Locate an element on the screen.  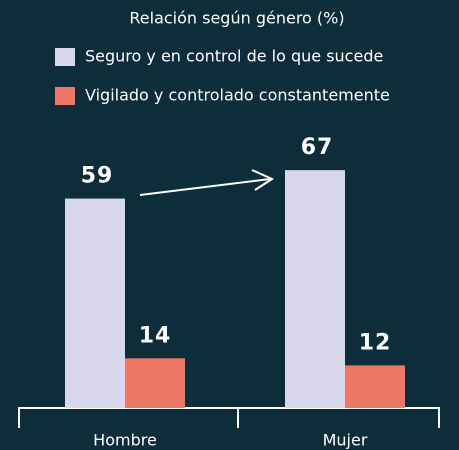
arrow is located at coordinates (207, 182).